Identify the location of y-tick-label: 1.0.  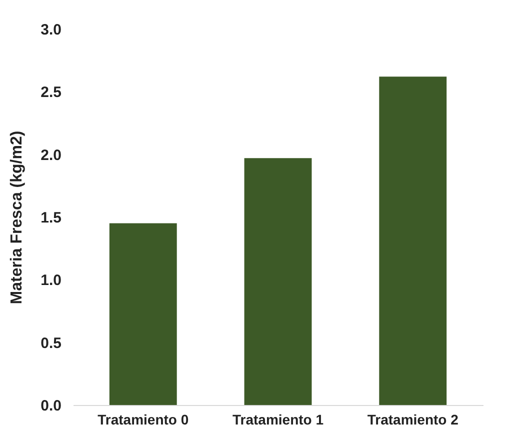
(51, 281).